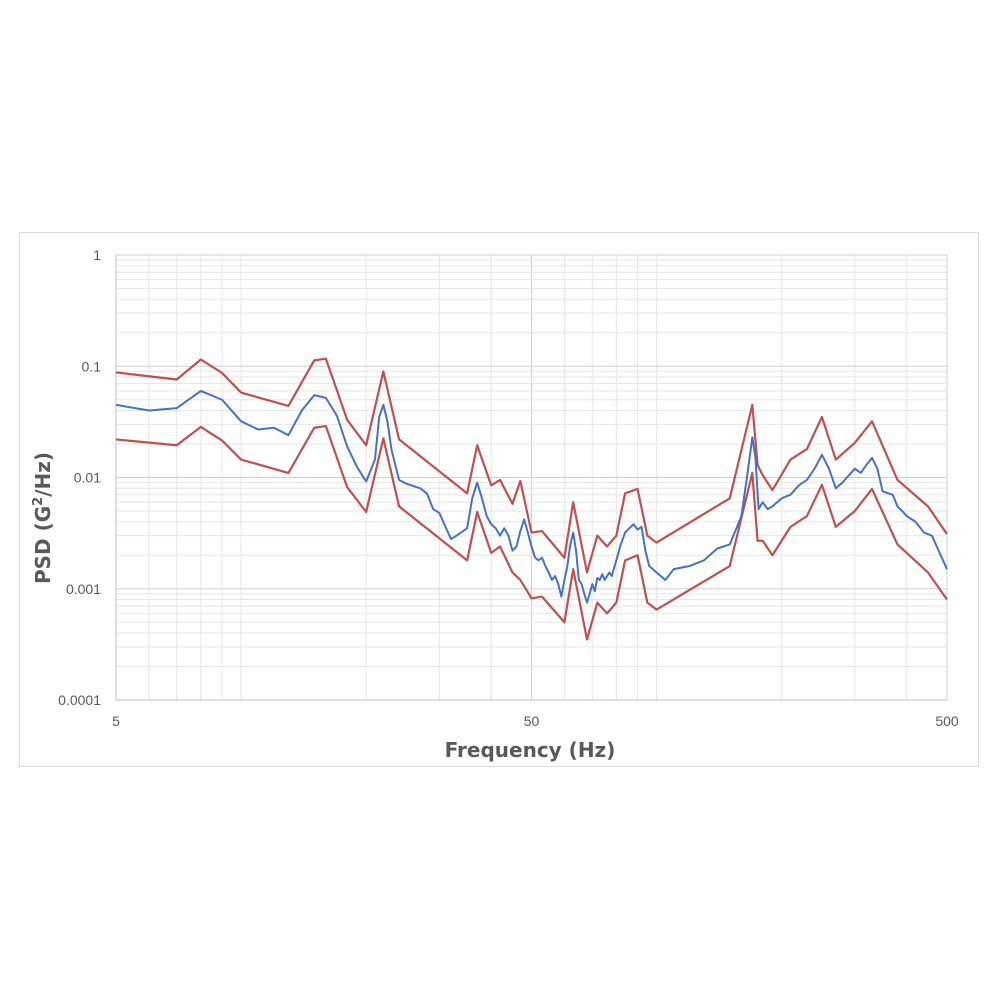 This screenshot has height=1000, width=1000. I want to click on y-tick-label-3: 0.001, so click(83, 589).